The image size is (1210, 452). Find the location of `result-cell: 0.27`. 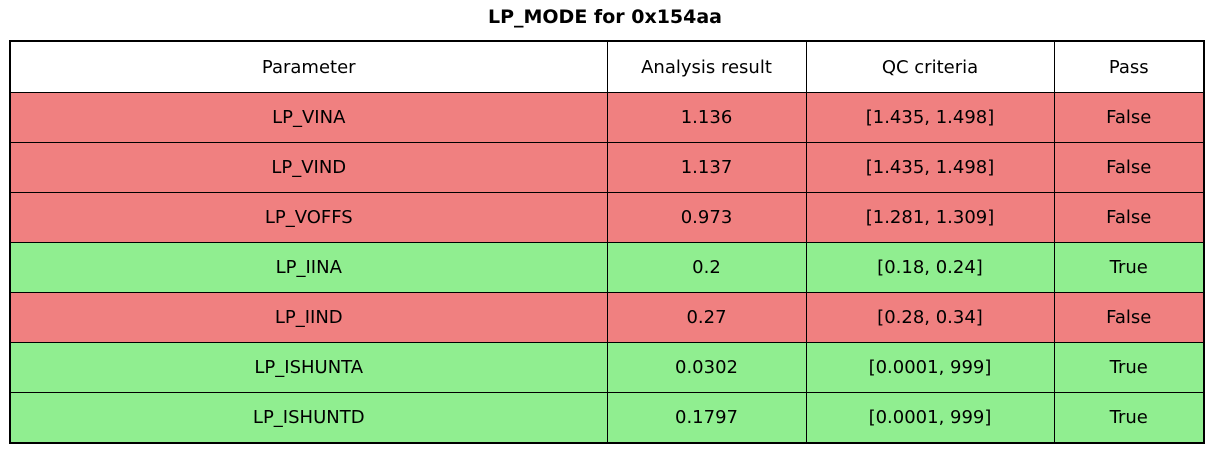

result-cell: 0.27 is located at coordinates (706, 317).